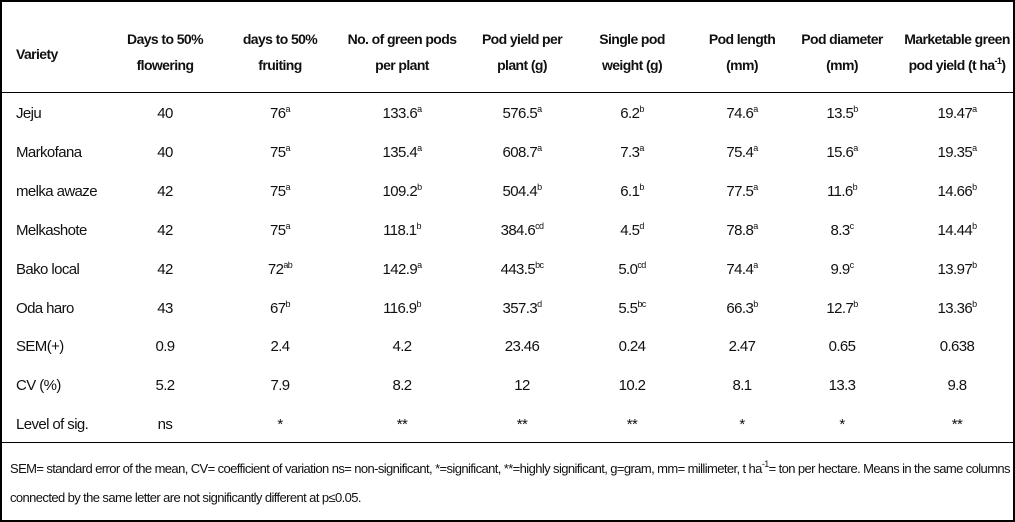 The width and height of the screenshot is (1015, 522). I want to click on table-cell: 66.3b, so click(742, 308).